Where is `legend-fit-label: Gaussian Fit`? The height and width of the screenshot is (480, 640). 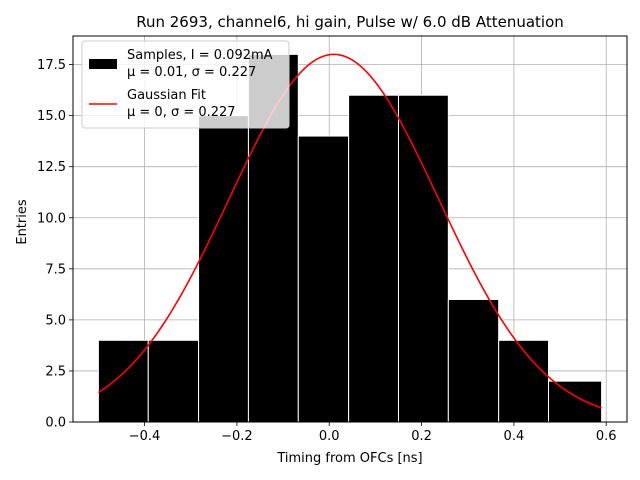
legend-fit-label: Gaussian Fit is located at coordinates (166, 95).